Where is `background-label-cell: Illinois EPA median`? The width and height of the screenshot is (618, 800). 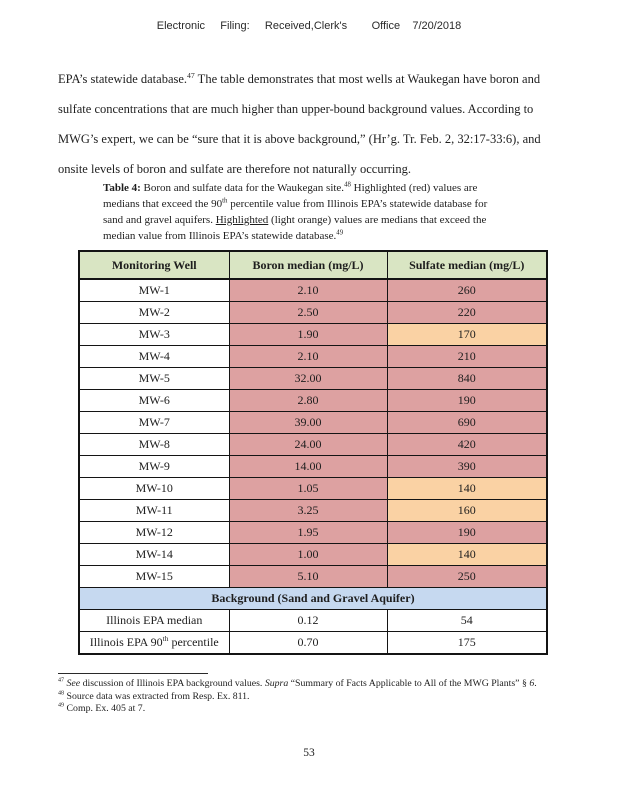 background-label-cell: Illinois EPA median is located at coordinates (154, 620).